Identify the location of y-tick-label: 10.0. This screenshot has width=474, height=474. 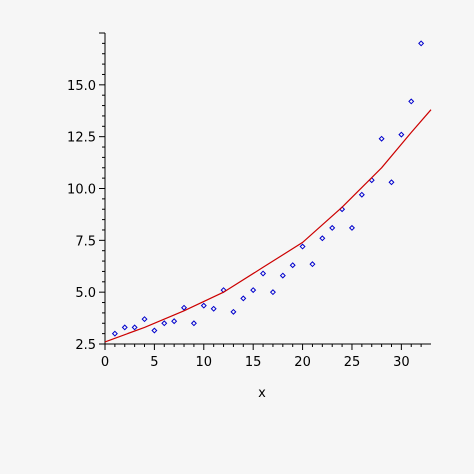
(81, 190).